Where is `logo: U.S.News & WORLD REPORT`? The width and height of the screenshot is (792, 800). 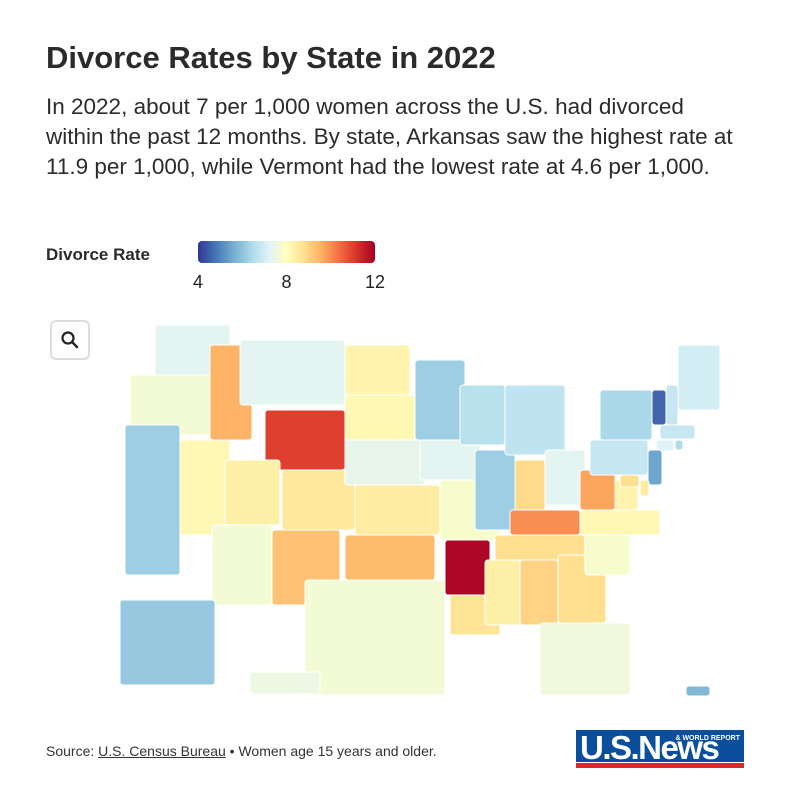 logo: U.S.News & WORLD REPORT is located at coordinates (660, 749).